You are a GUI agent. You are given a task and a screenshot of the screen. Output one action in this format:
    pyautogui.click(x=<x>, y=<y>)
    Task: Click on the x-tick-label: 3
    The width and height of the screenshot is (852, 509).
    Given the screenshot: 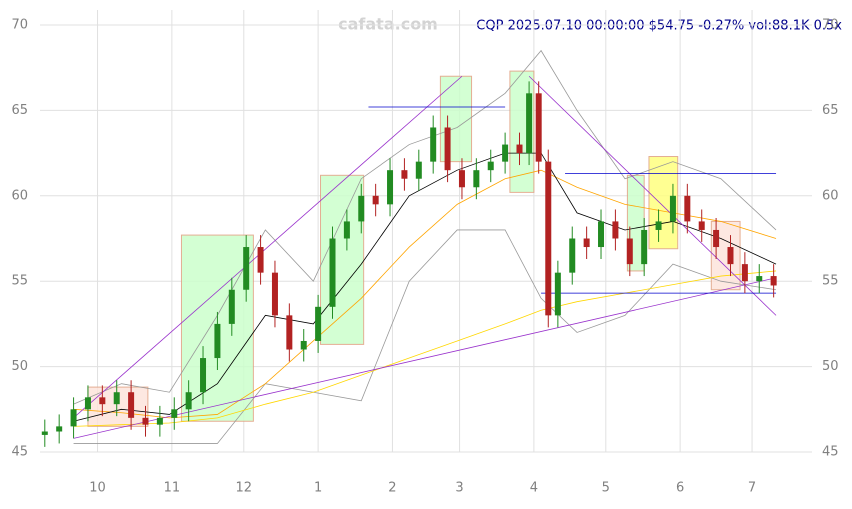 What is the action you would take?
    pyautogui.click(x=459, y=488)
    